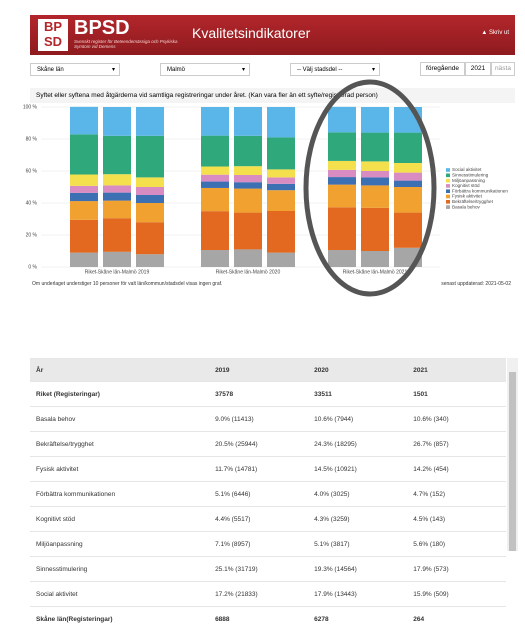 This screenshot has height=631, width=525. I want to click on table-cell: 5.6% (180), so click(456, 544).